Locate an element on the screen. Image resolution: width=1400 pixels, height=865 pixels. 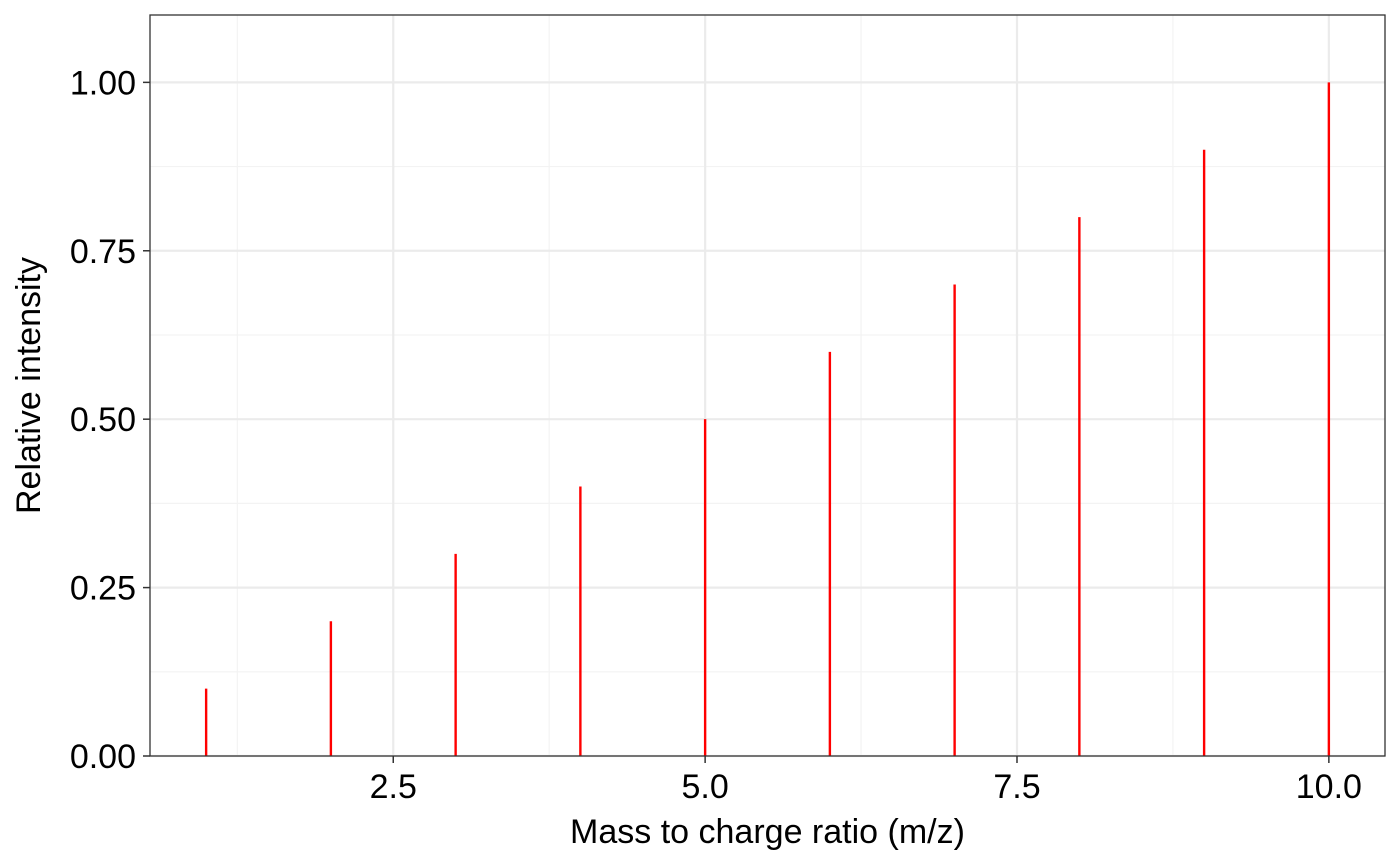
x-tick-label: 7.5 is located at coordinates (1016, 787).